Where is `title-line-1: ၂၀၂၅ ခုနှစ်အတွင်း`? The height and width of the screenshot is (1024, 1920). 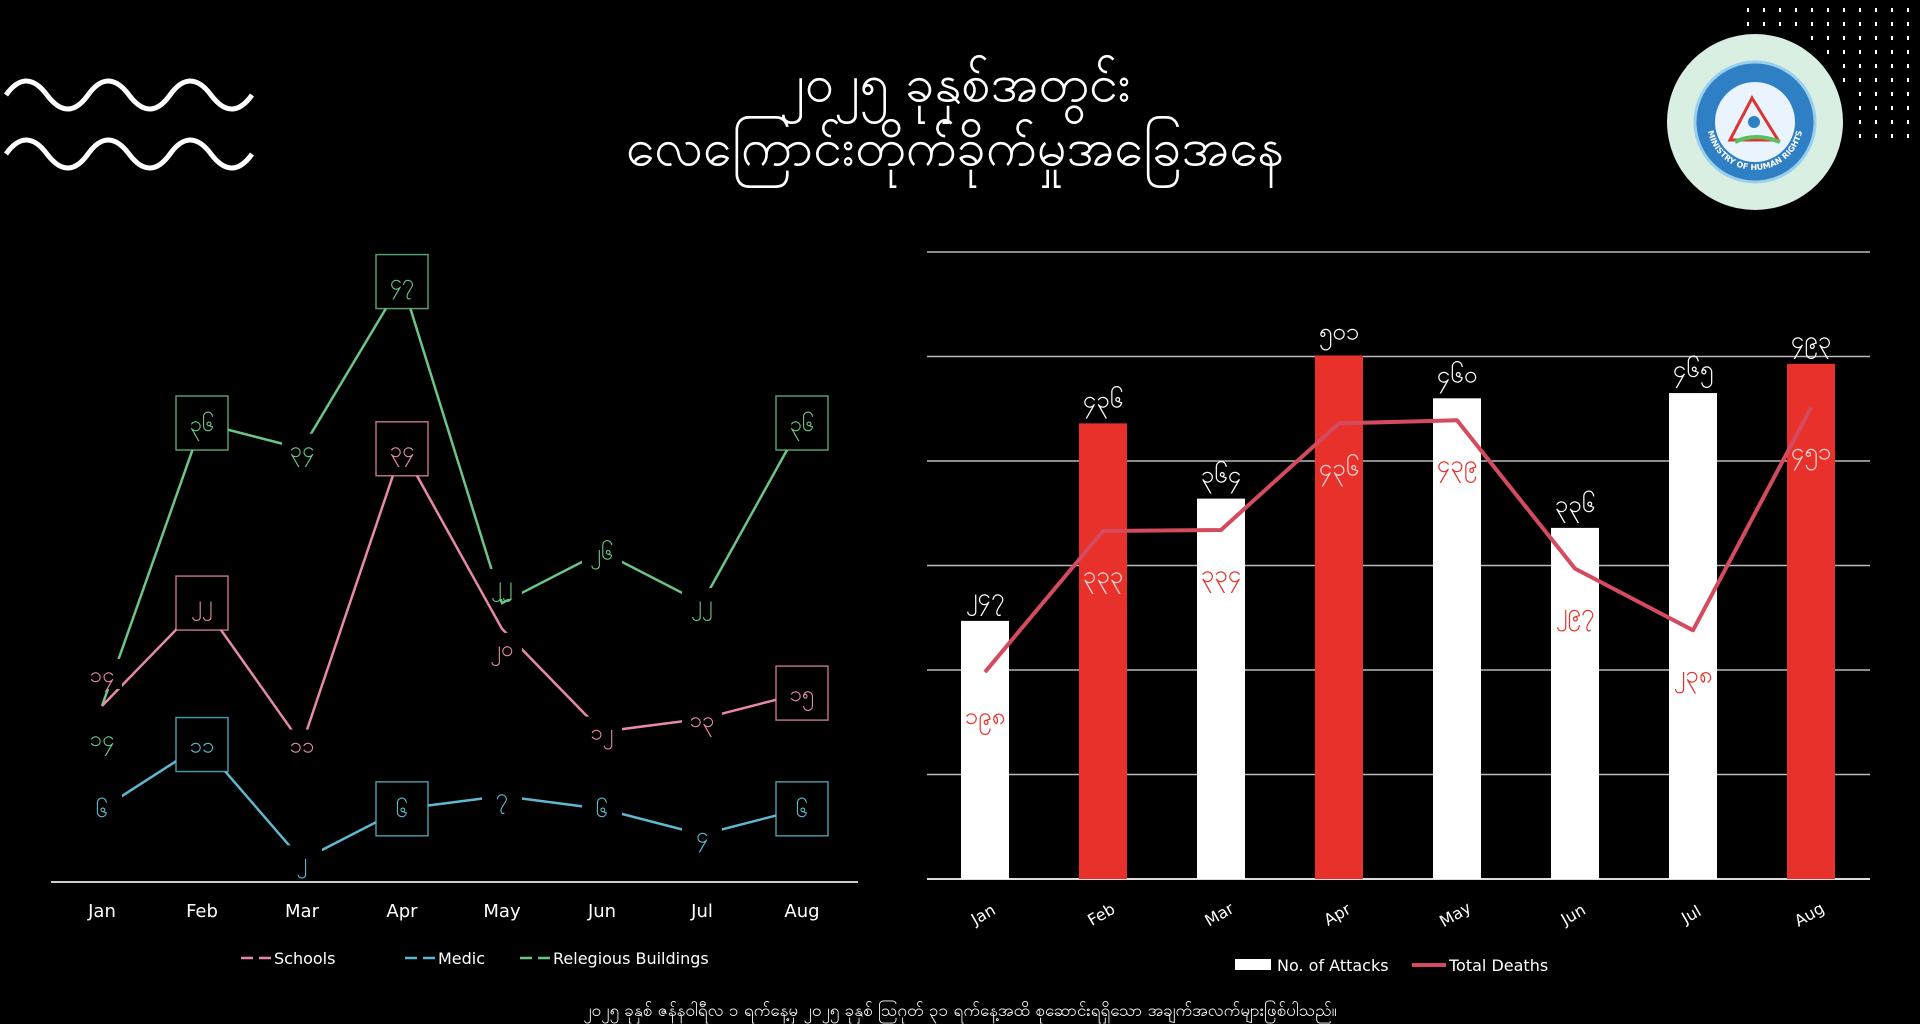 title-line-1: ၂၀၂၅ ခုနှစ်အတွင်း is located at coordinates (955, 84).